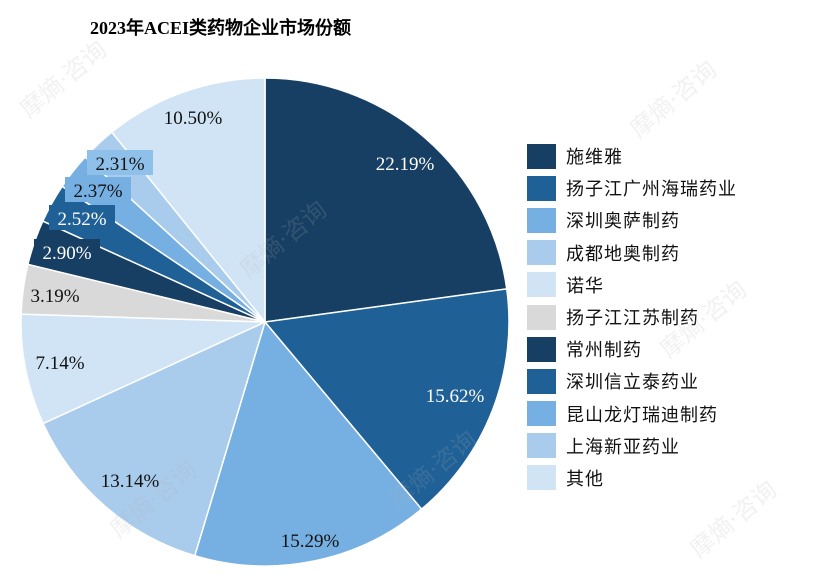  Describe the element at coordinates (585, 286) in the screenshot. I see `legend-label: 诺华` at that location.